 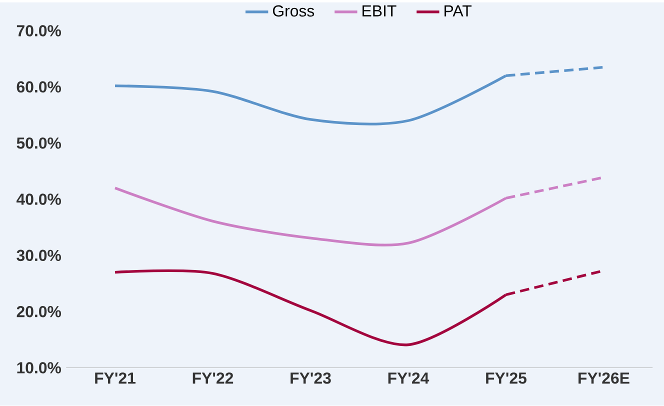 What do you see at coordinates (39, 256) in the screenshot?
I see `y-tick-label: 30.0%` at bounding box center [39, 256].